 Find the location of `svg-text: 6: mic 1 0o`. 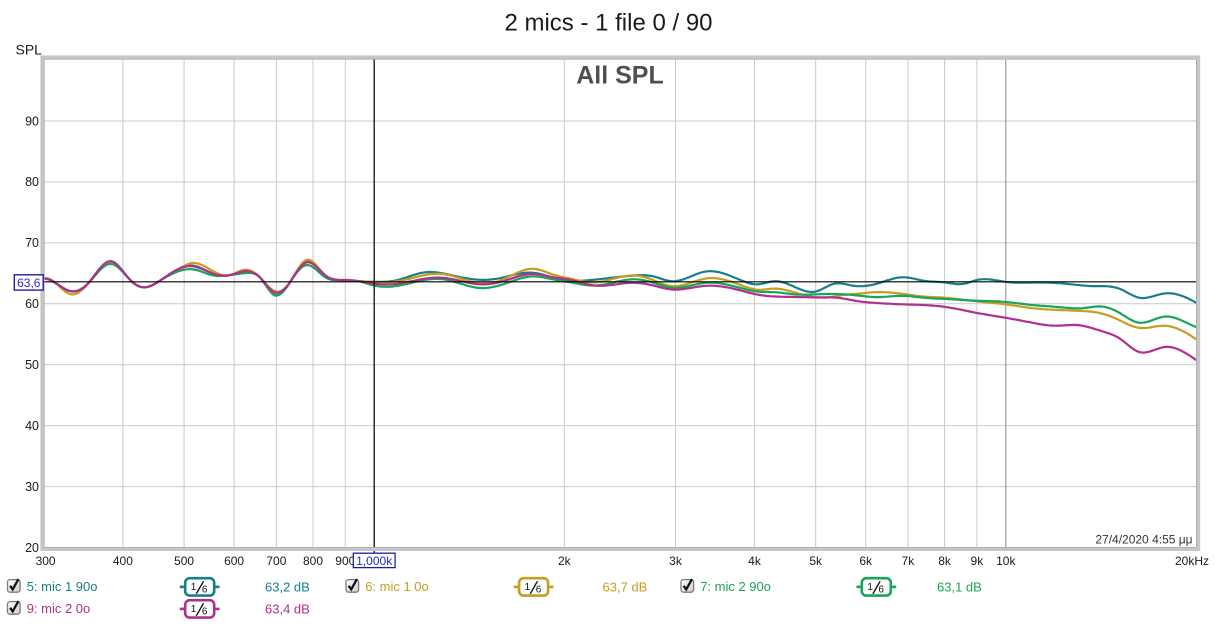

svg-text: 6: mic 1 0o is located at coordinates (397, 586).